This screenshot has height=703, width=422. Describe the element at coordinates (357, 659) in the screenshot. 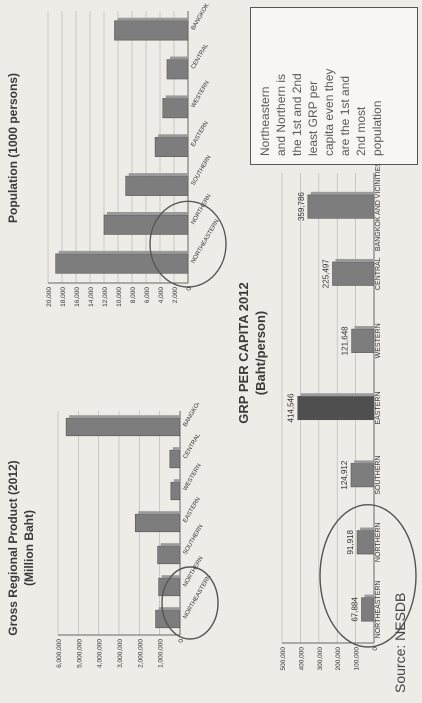

I see `y-tick-label: 100,000` at that location.